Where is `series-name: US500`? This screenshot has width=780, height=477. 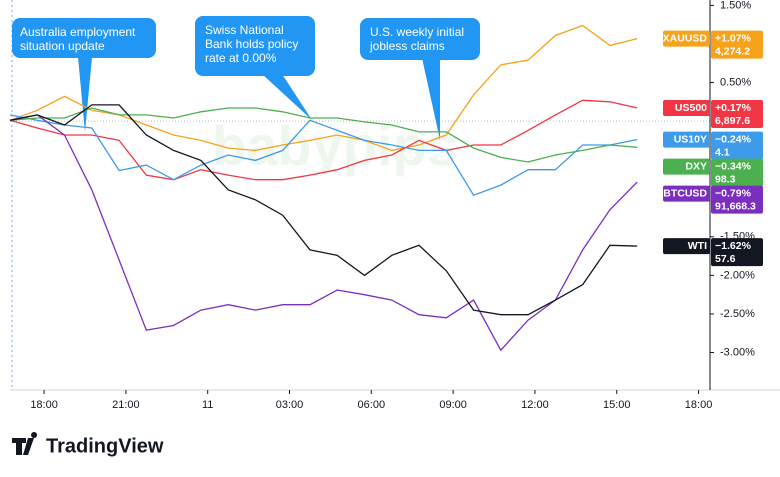
series-name: US500 is located at coordinates (691, 108).